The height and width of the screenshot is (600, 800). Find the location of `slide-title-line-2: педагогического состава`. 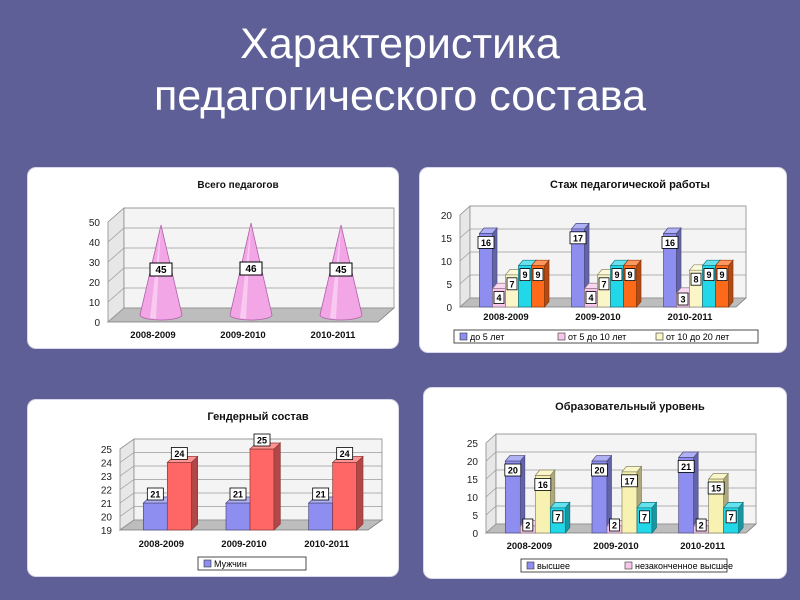

slide-title-line-2: педагогического состава is located at coordinates (400, 96).